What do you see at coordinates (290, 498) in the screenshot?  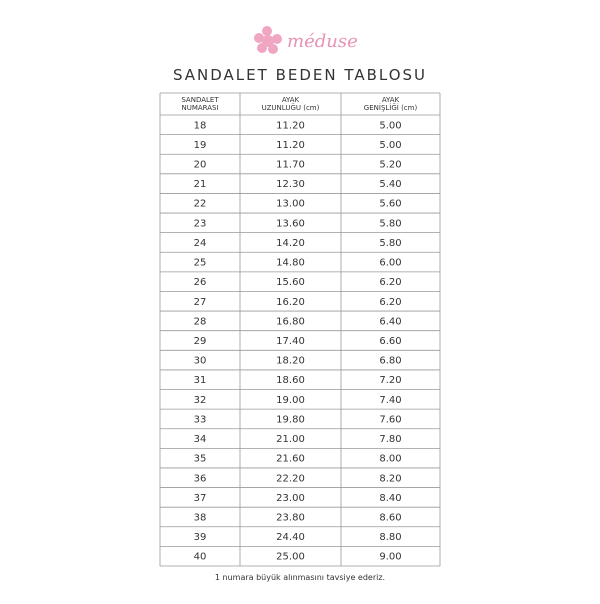 I see `table-cell: 23.00` at bounding box center [290, 498].